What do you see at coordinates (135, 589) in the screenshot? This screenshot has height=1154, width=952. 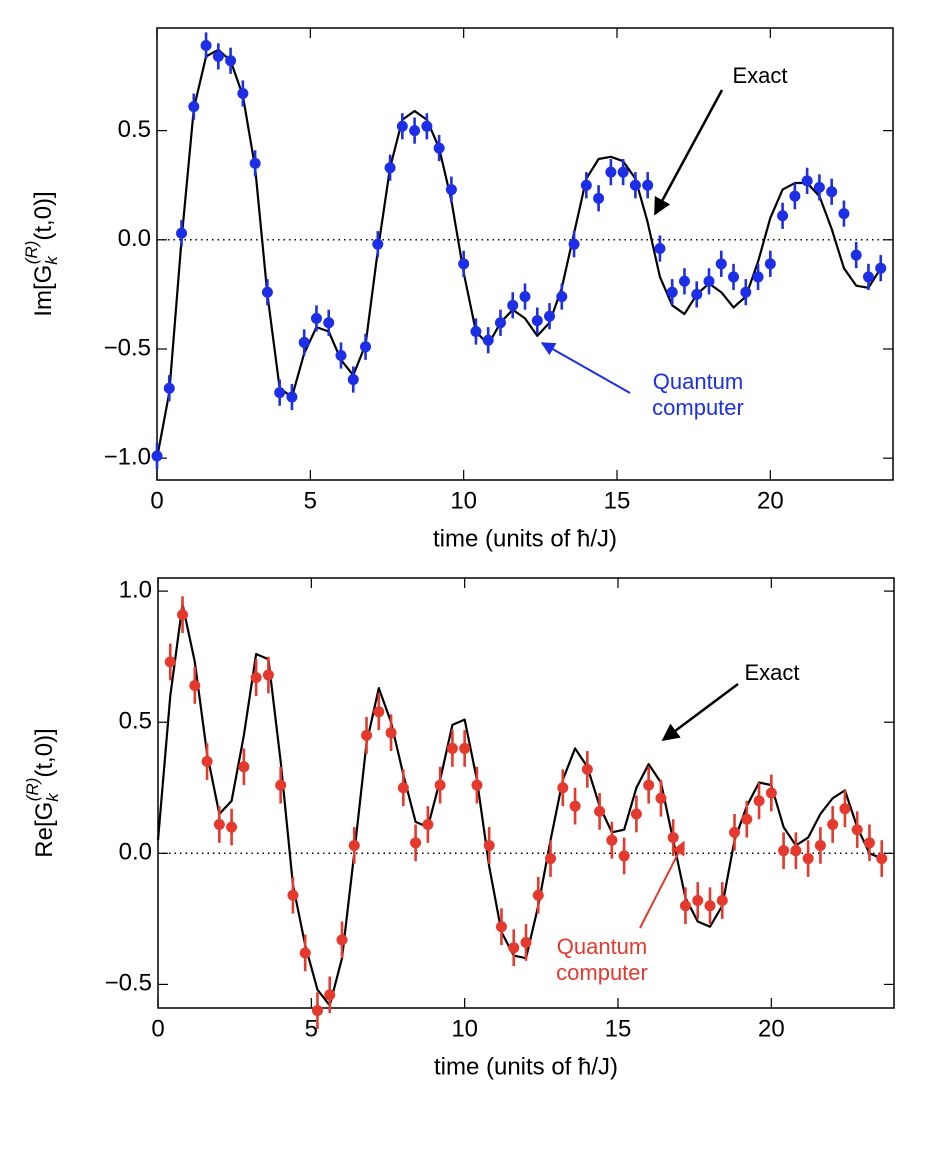 I see `y-tick-label: 1.0` at bounding box center [135, 589].